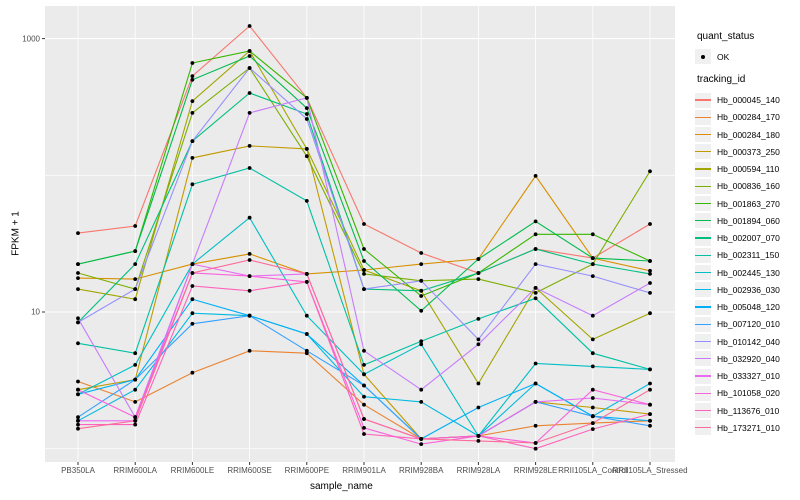  I want to click on legend-item-label: Hb_000284_170, so click(748, 117).